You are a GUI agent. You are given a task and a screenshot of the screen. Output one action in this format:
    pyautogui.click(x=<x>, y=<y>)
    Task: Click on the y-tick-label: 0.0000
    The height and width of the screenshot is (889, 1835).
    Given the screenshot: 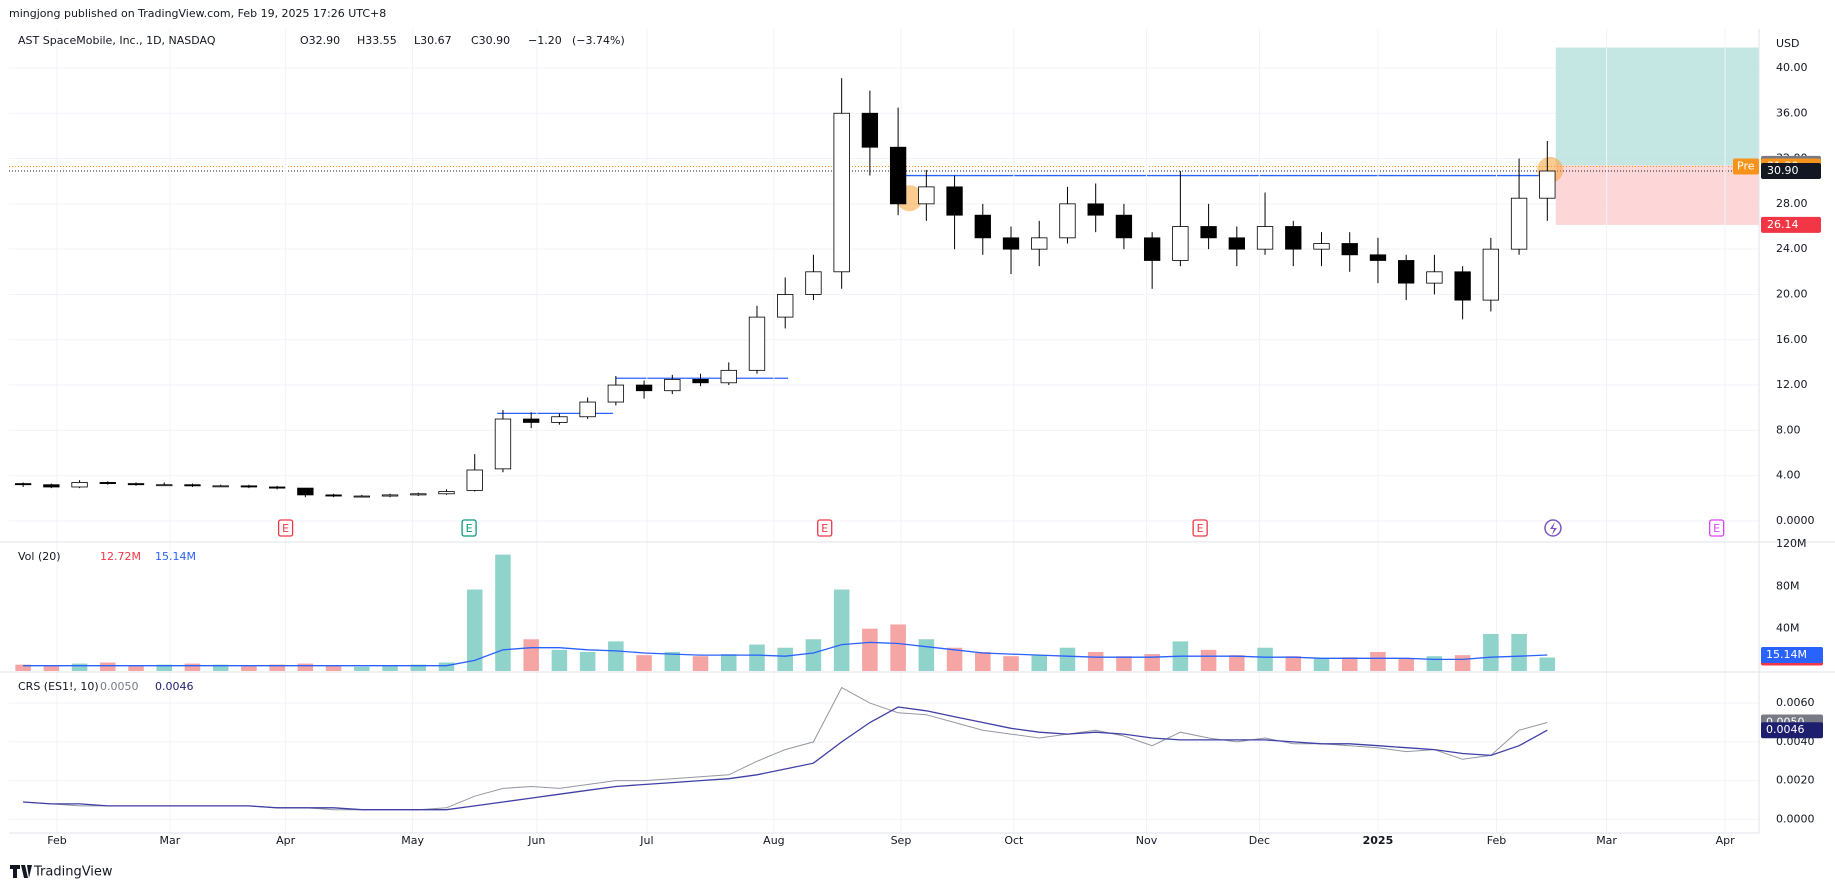 What is the action you would take?
    pyautogui.click(x=1795, y=520)
    